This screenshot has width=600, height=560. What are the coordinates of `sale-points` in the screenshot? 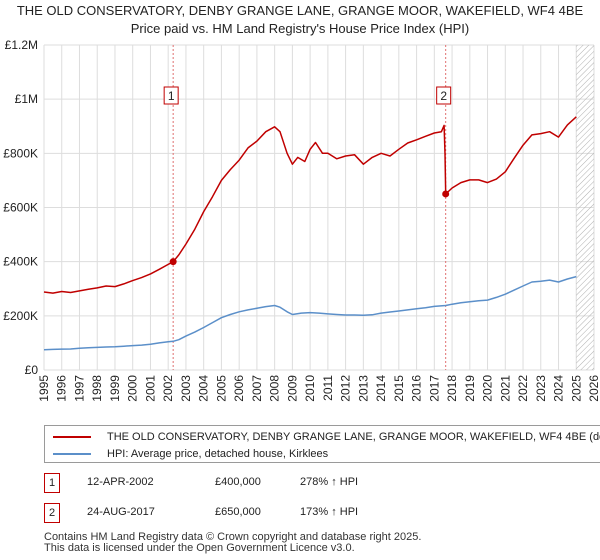 It's located at (309, 228).